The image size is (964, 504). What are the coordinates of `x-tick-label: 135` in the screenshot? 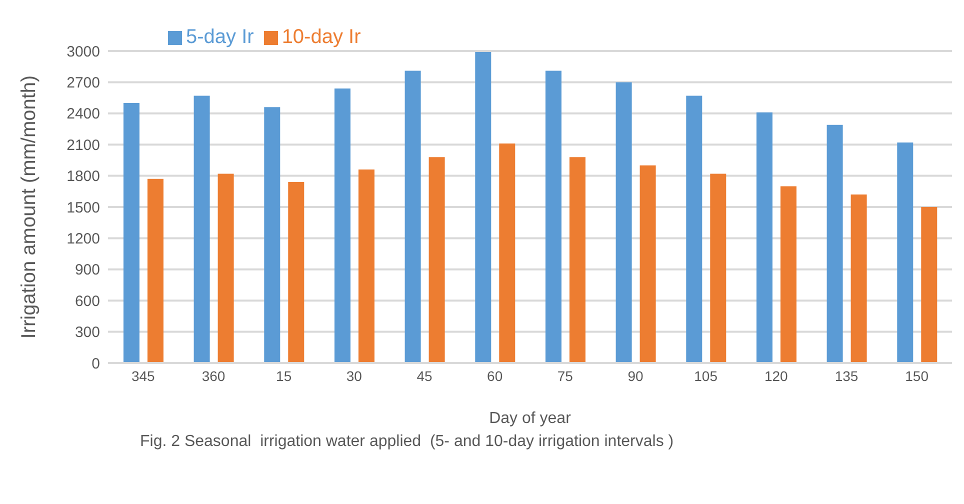 It's located at (846, 376).